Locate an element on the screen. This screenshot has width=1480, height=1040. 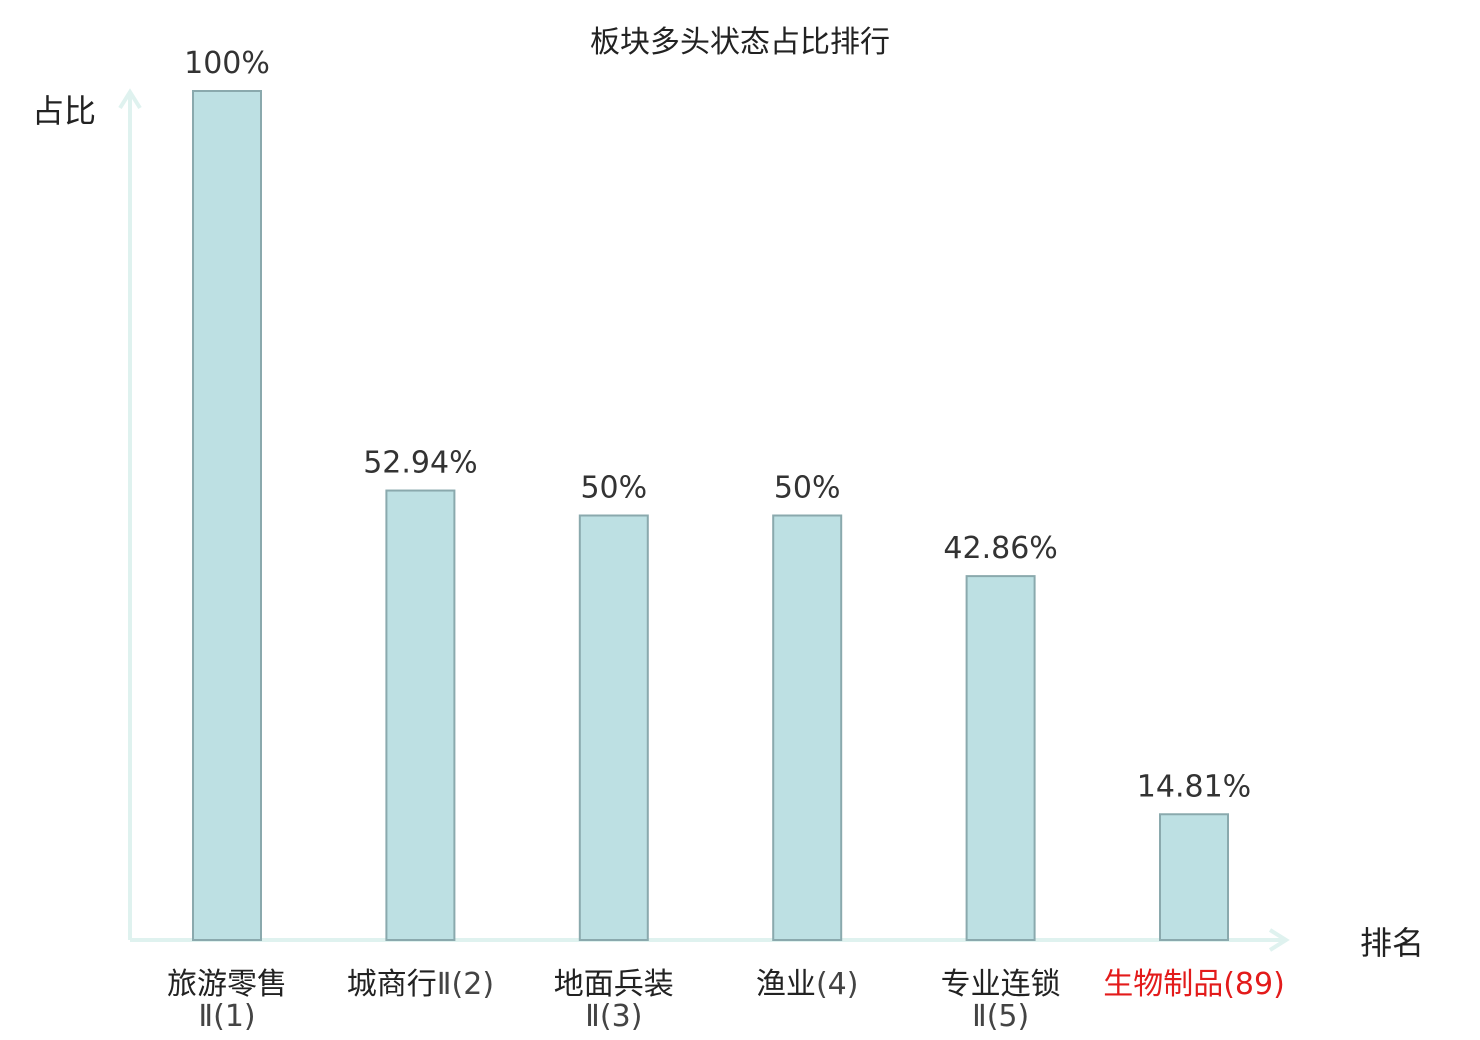
category-suffix: Ⅱ(1) is located at coordinates (226, 1016).